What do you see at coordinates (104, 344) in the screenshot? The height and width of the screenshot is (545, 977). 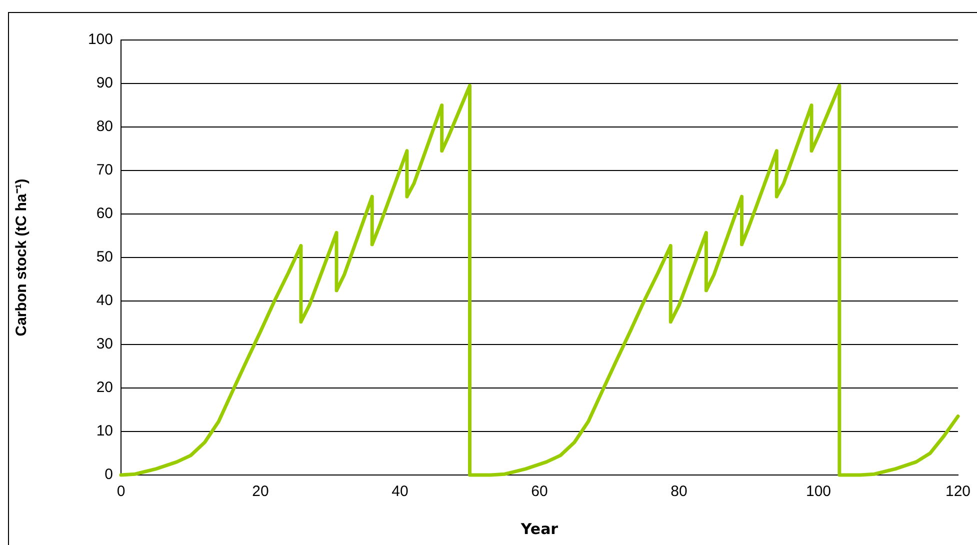 I see `y-tick-label: 30` at bounding box center [104, 344].